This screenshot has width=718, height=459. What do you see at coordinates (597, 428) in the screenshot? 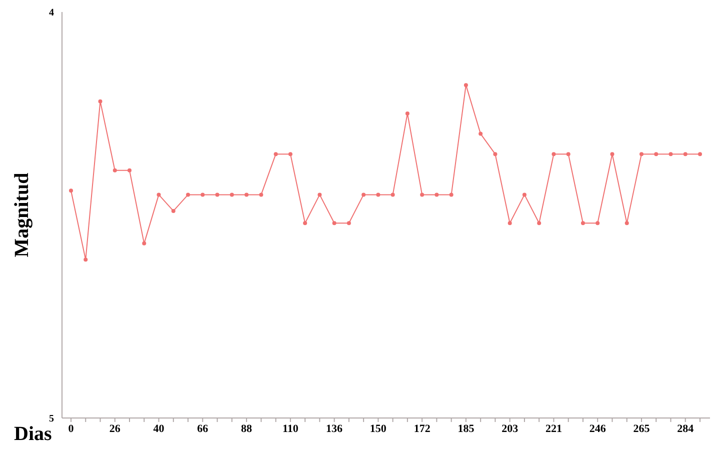
I see `x-tick-label: 246` at bounding box center [597, 428].